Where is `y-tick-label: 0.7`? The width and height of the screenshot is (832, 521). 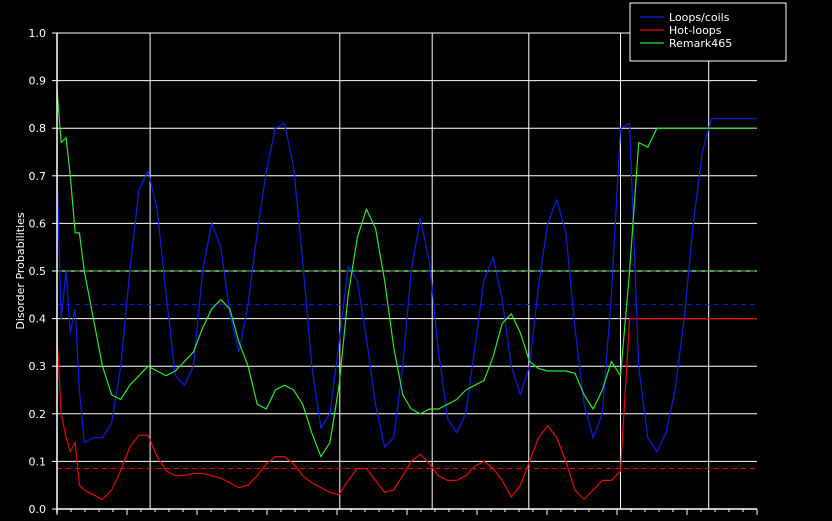
y-tick-label: 0.7 is located at coordinates (38, 176).